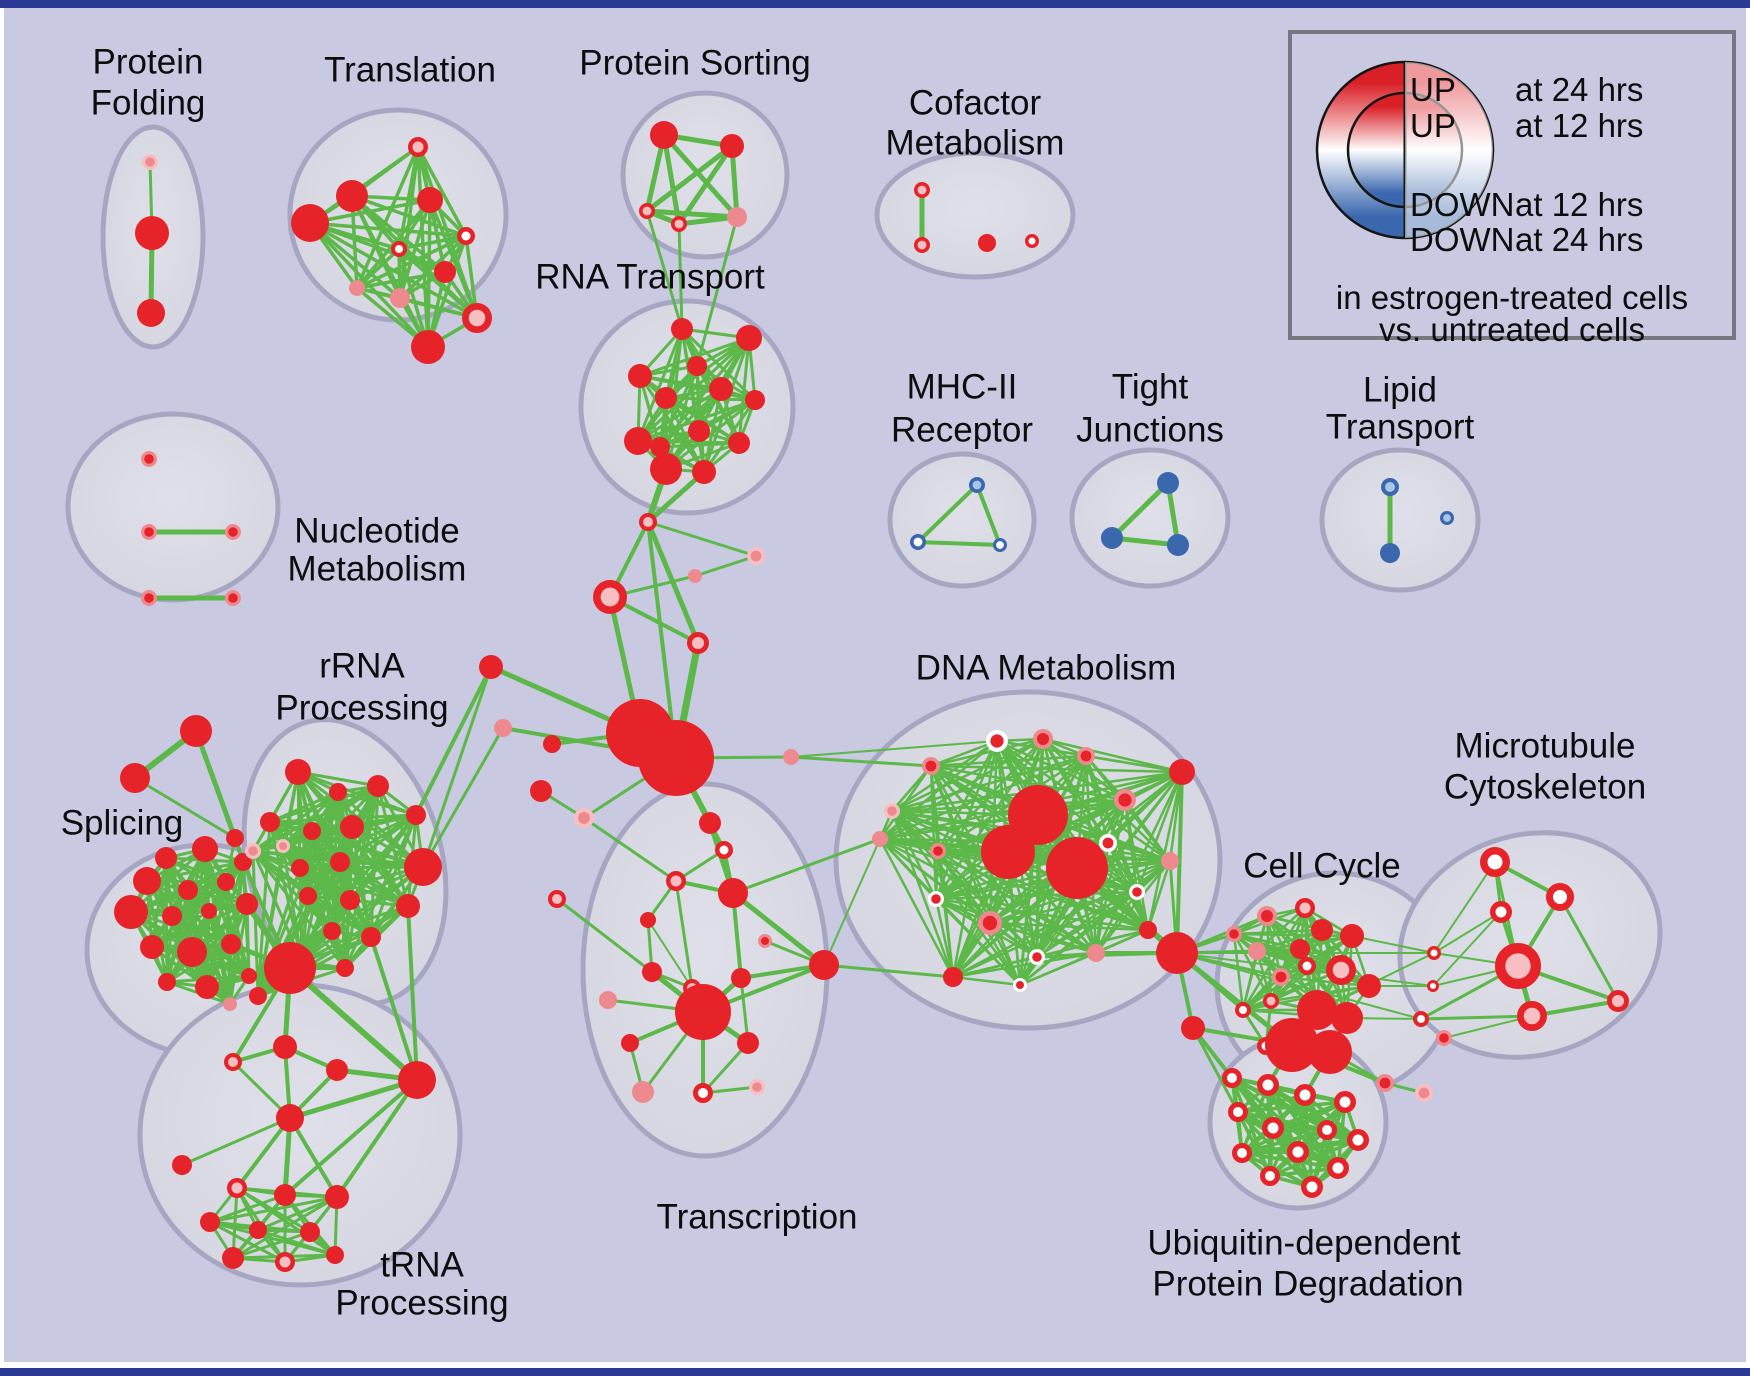 The image size is (1750, 1376). Describe the element at coordinates (422, 1265) in the screenshot. I see `cluster-label-c8-line0: tRNA` at that location.